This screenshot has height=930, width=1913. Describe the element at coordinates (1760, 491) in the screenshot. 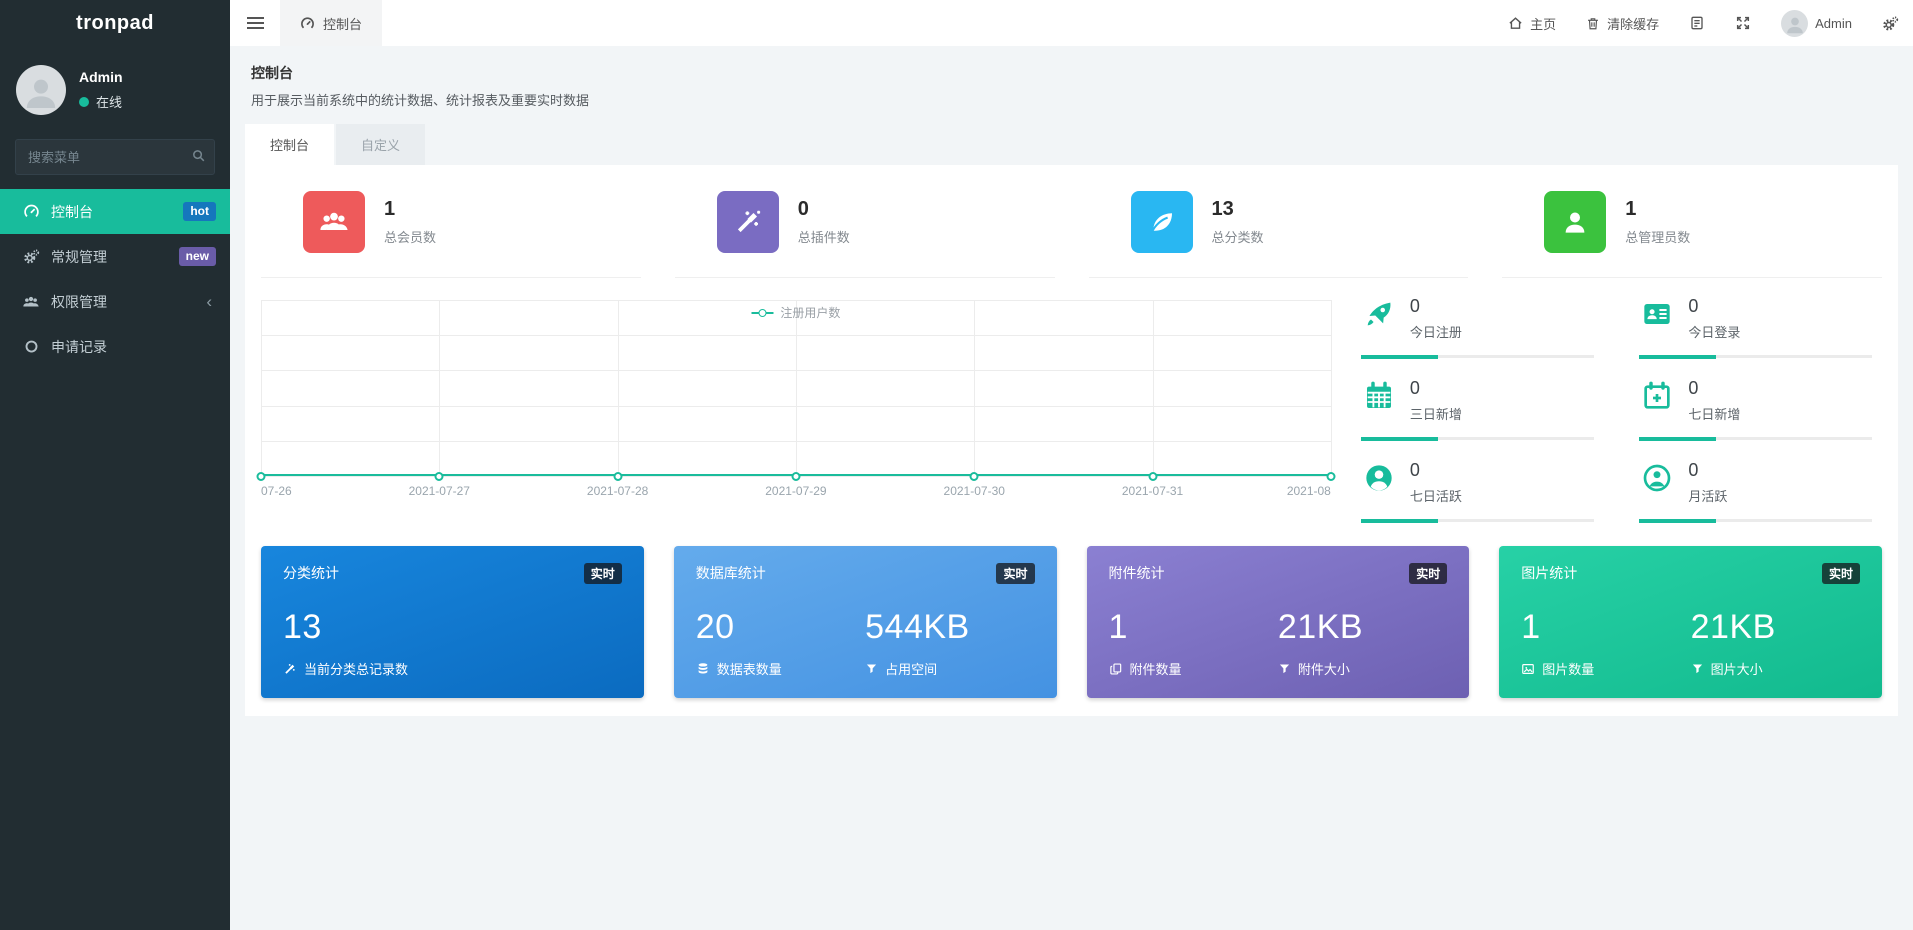

I see `mini-stat-month-active: 0 月活跃` at that location.